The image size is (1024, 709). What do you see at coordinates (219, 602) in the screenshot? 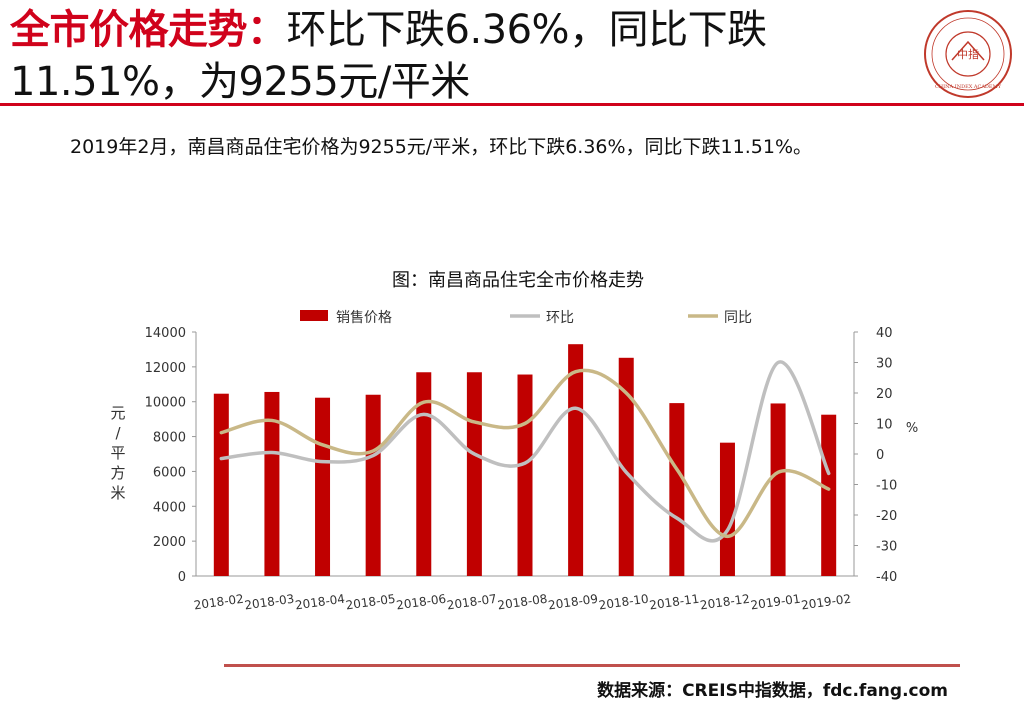
I see `x-tick-label: 2018-02` at bounding box center [219, 602].